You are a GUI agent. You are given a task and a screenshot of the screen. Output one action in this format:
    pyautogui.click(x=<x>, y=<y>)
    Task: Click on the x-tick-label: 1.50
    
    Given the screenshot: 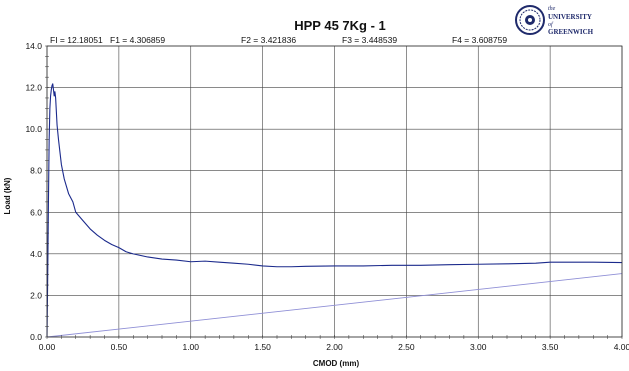 What is the action you would take?
    pyautogui.click(x=262, y=347)
    